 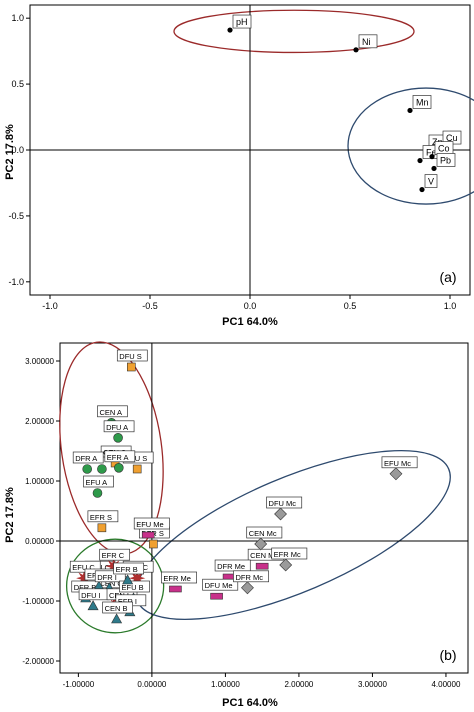 I want to click on group-ellipse, so click(x=115, y=586).